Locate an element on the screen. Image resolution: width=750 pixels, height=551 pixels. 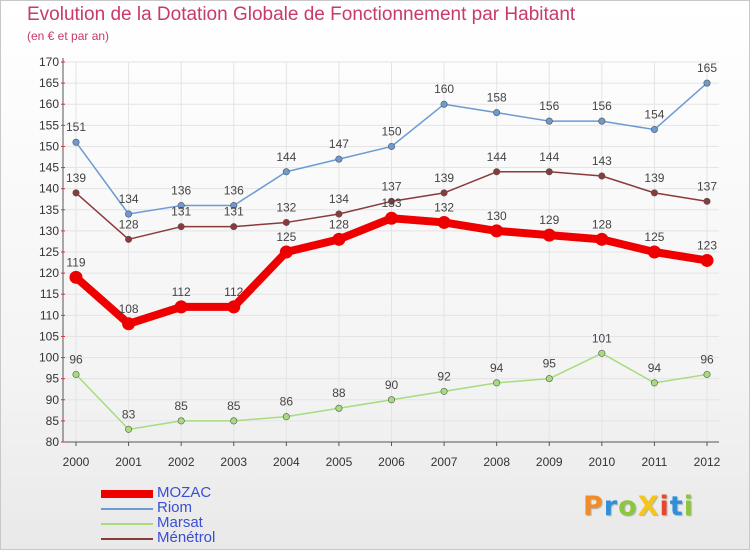
data-label-riom-2001: 134 is located at coordinates (129, 199).